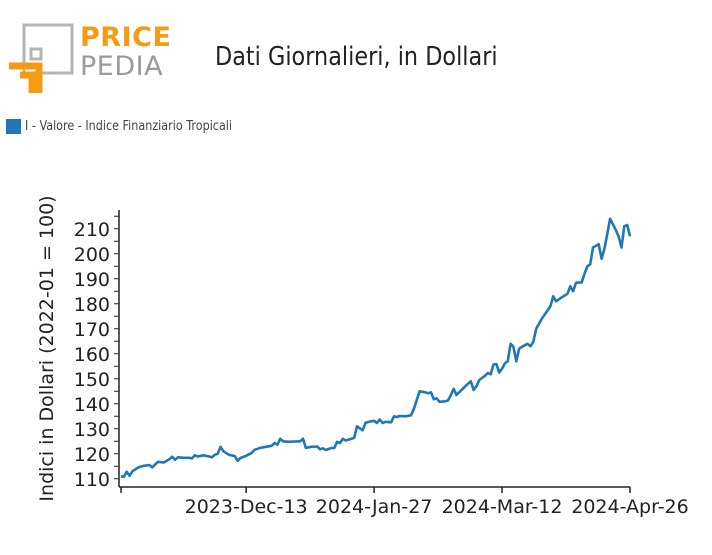  What do you see at coordinates (374, 507) in the screenshot?
I see `x-tick-label: 2024-Jan-27` at bounding box center [374, 507].